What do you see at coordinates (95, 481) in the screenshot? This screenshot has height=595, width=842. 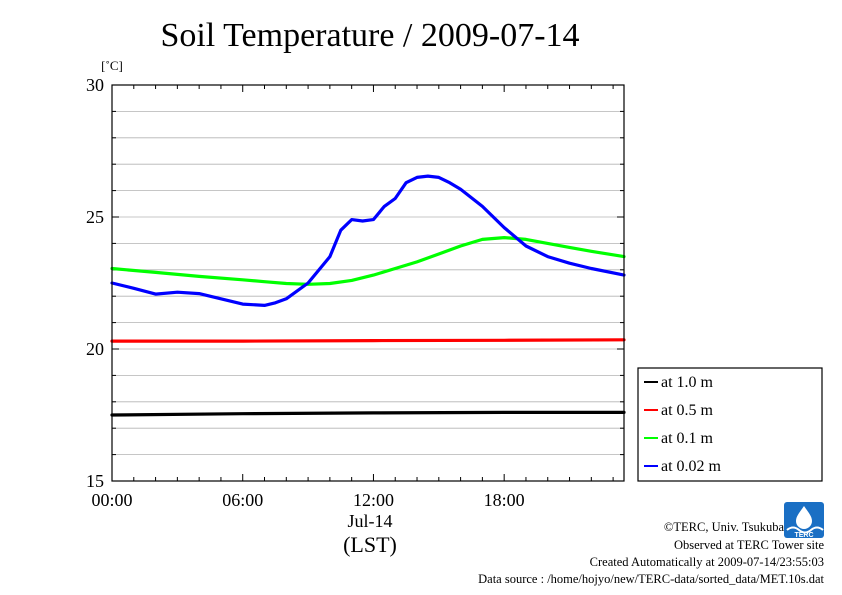 I see `y-tick-label: 15` at bounding box center [95, 481].